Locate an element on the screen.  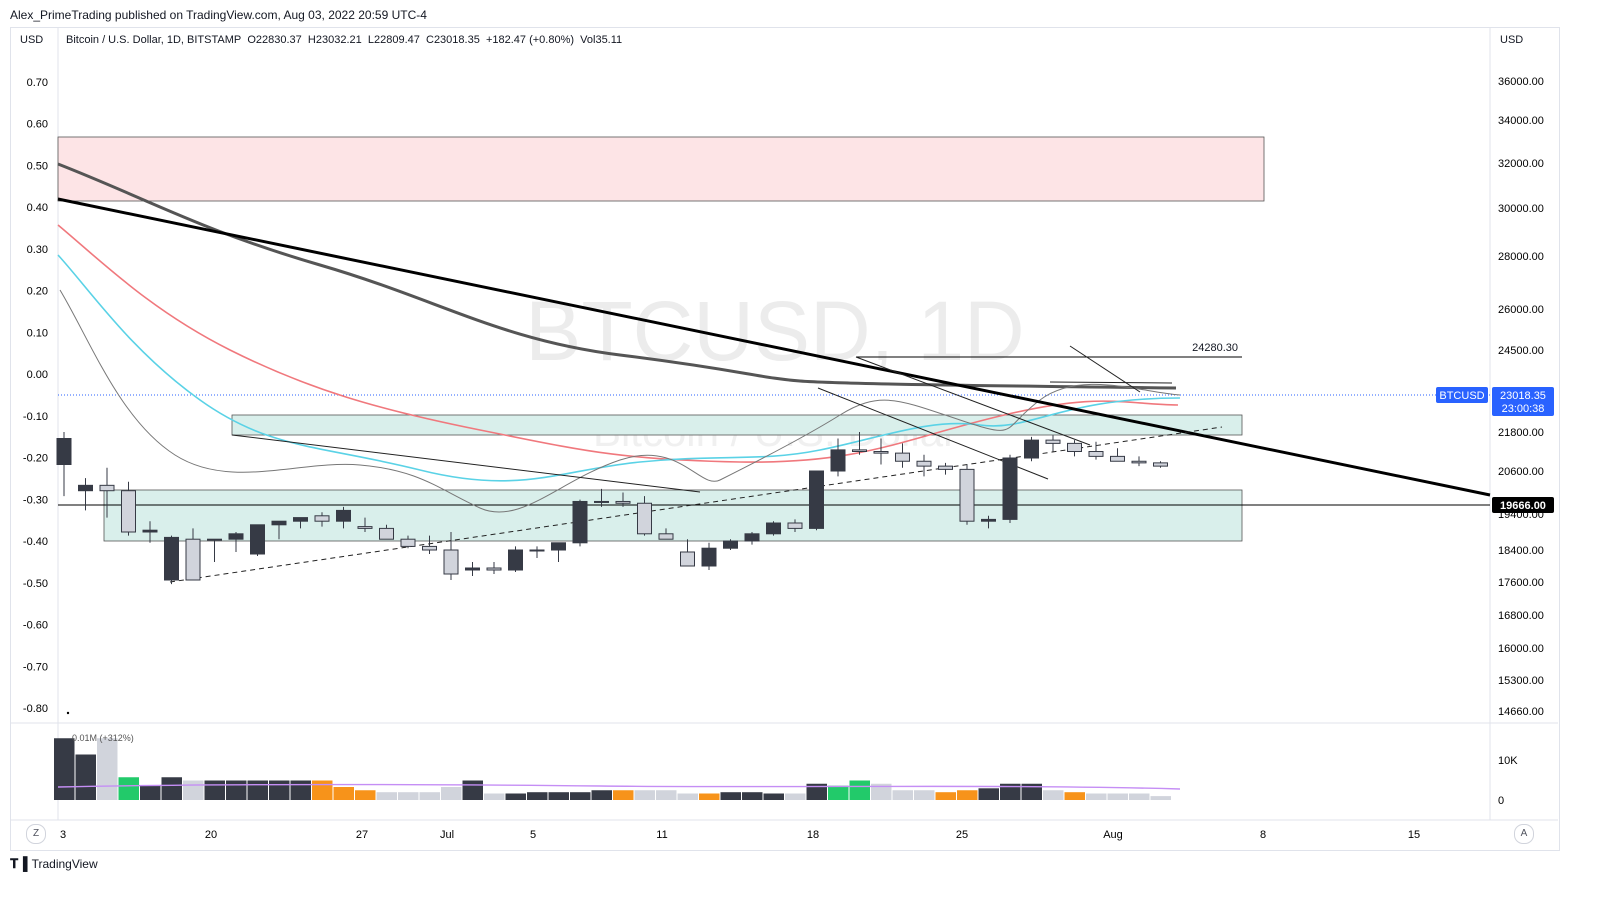
right-axis-tick: 26000.00 is located at coordinates (1521, 310).